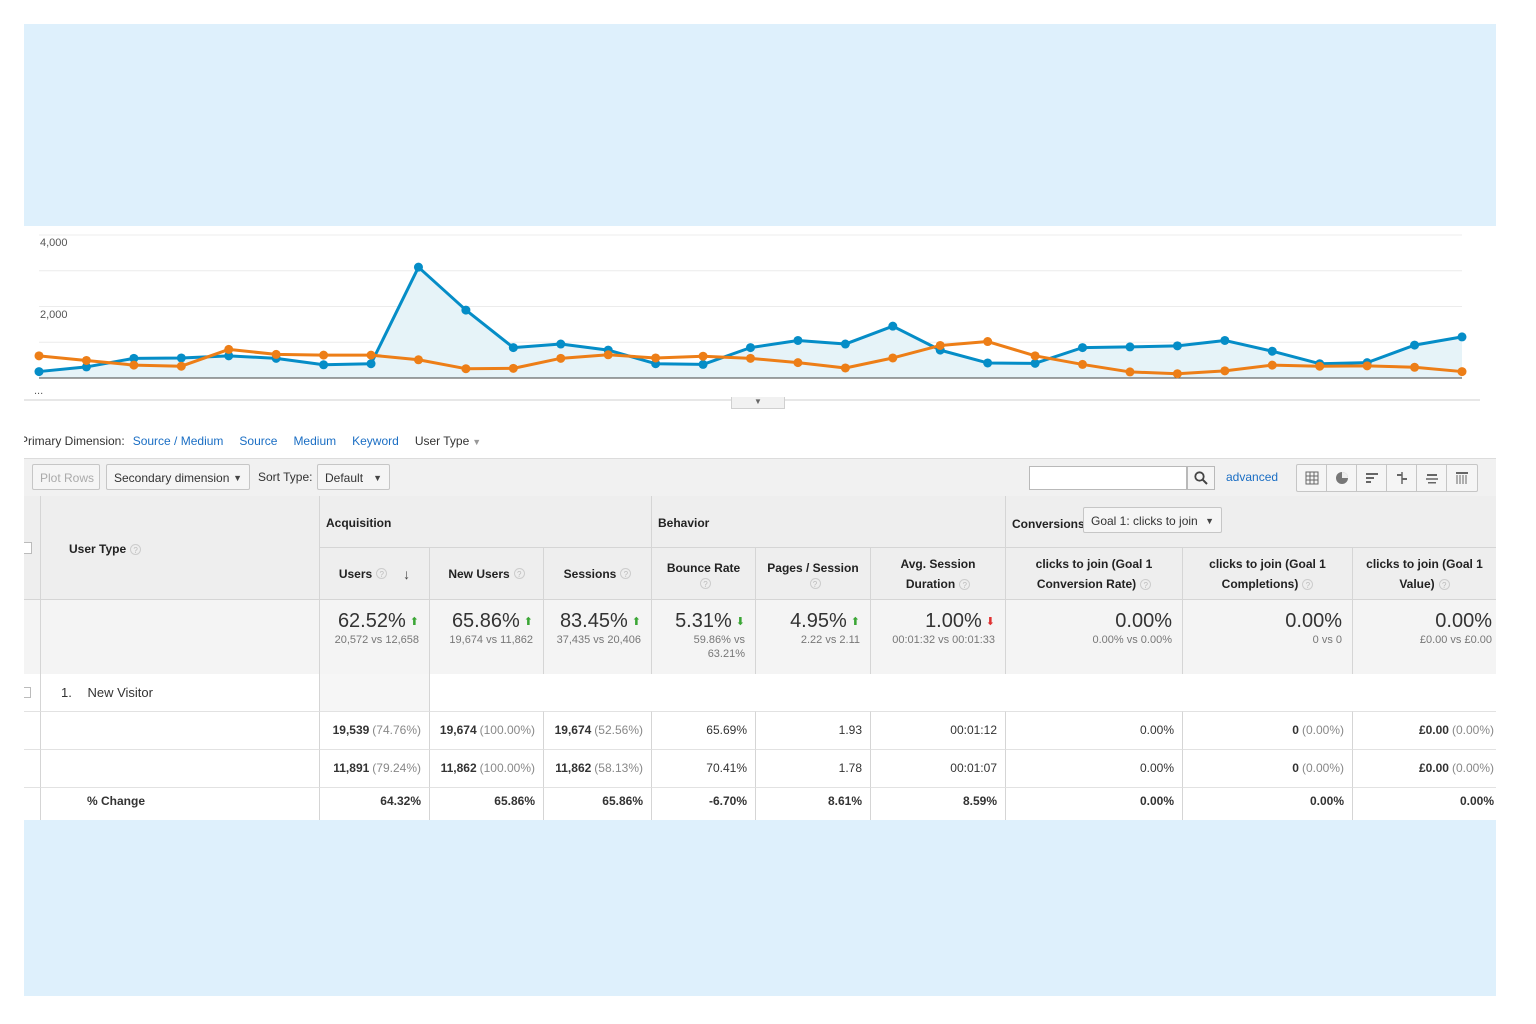 The height and width of the screenshot is (1024, 1536). What do you see at coordinates (758, 403) in the screenshot?
I see `chart-expand-handle: ▼` at bounding box center [758, 403].